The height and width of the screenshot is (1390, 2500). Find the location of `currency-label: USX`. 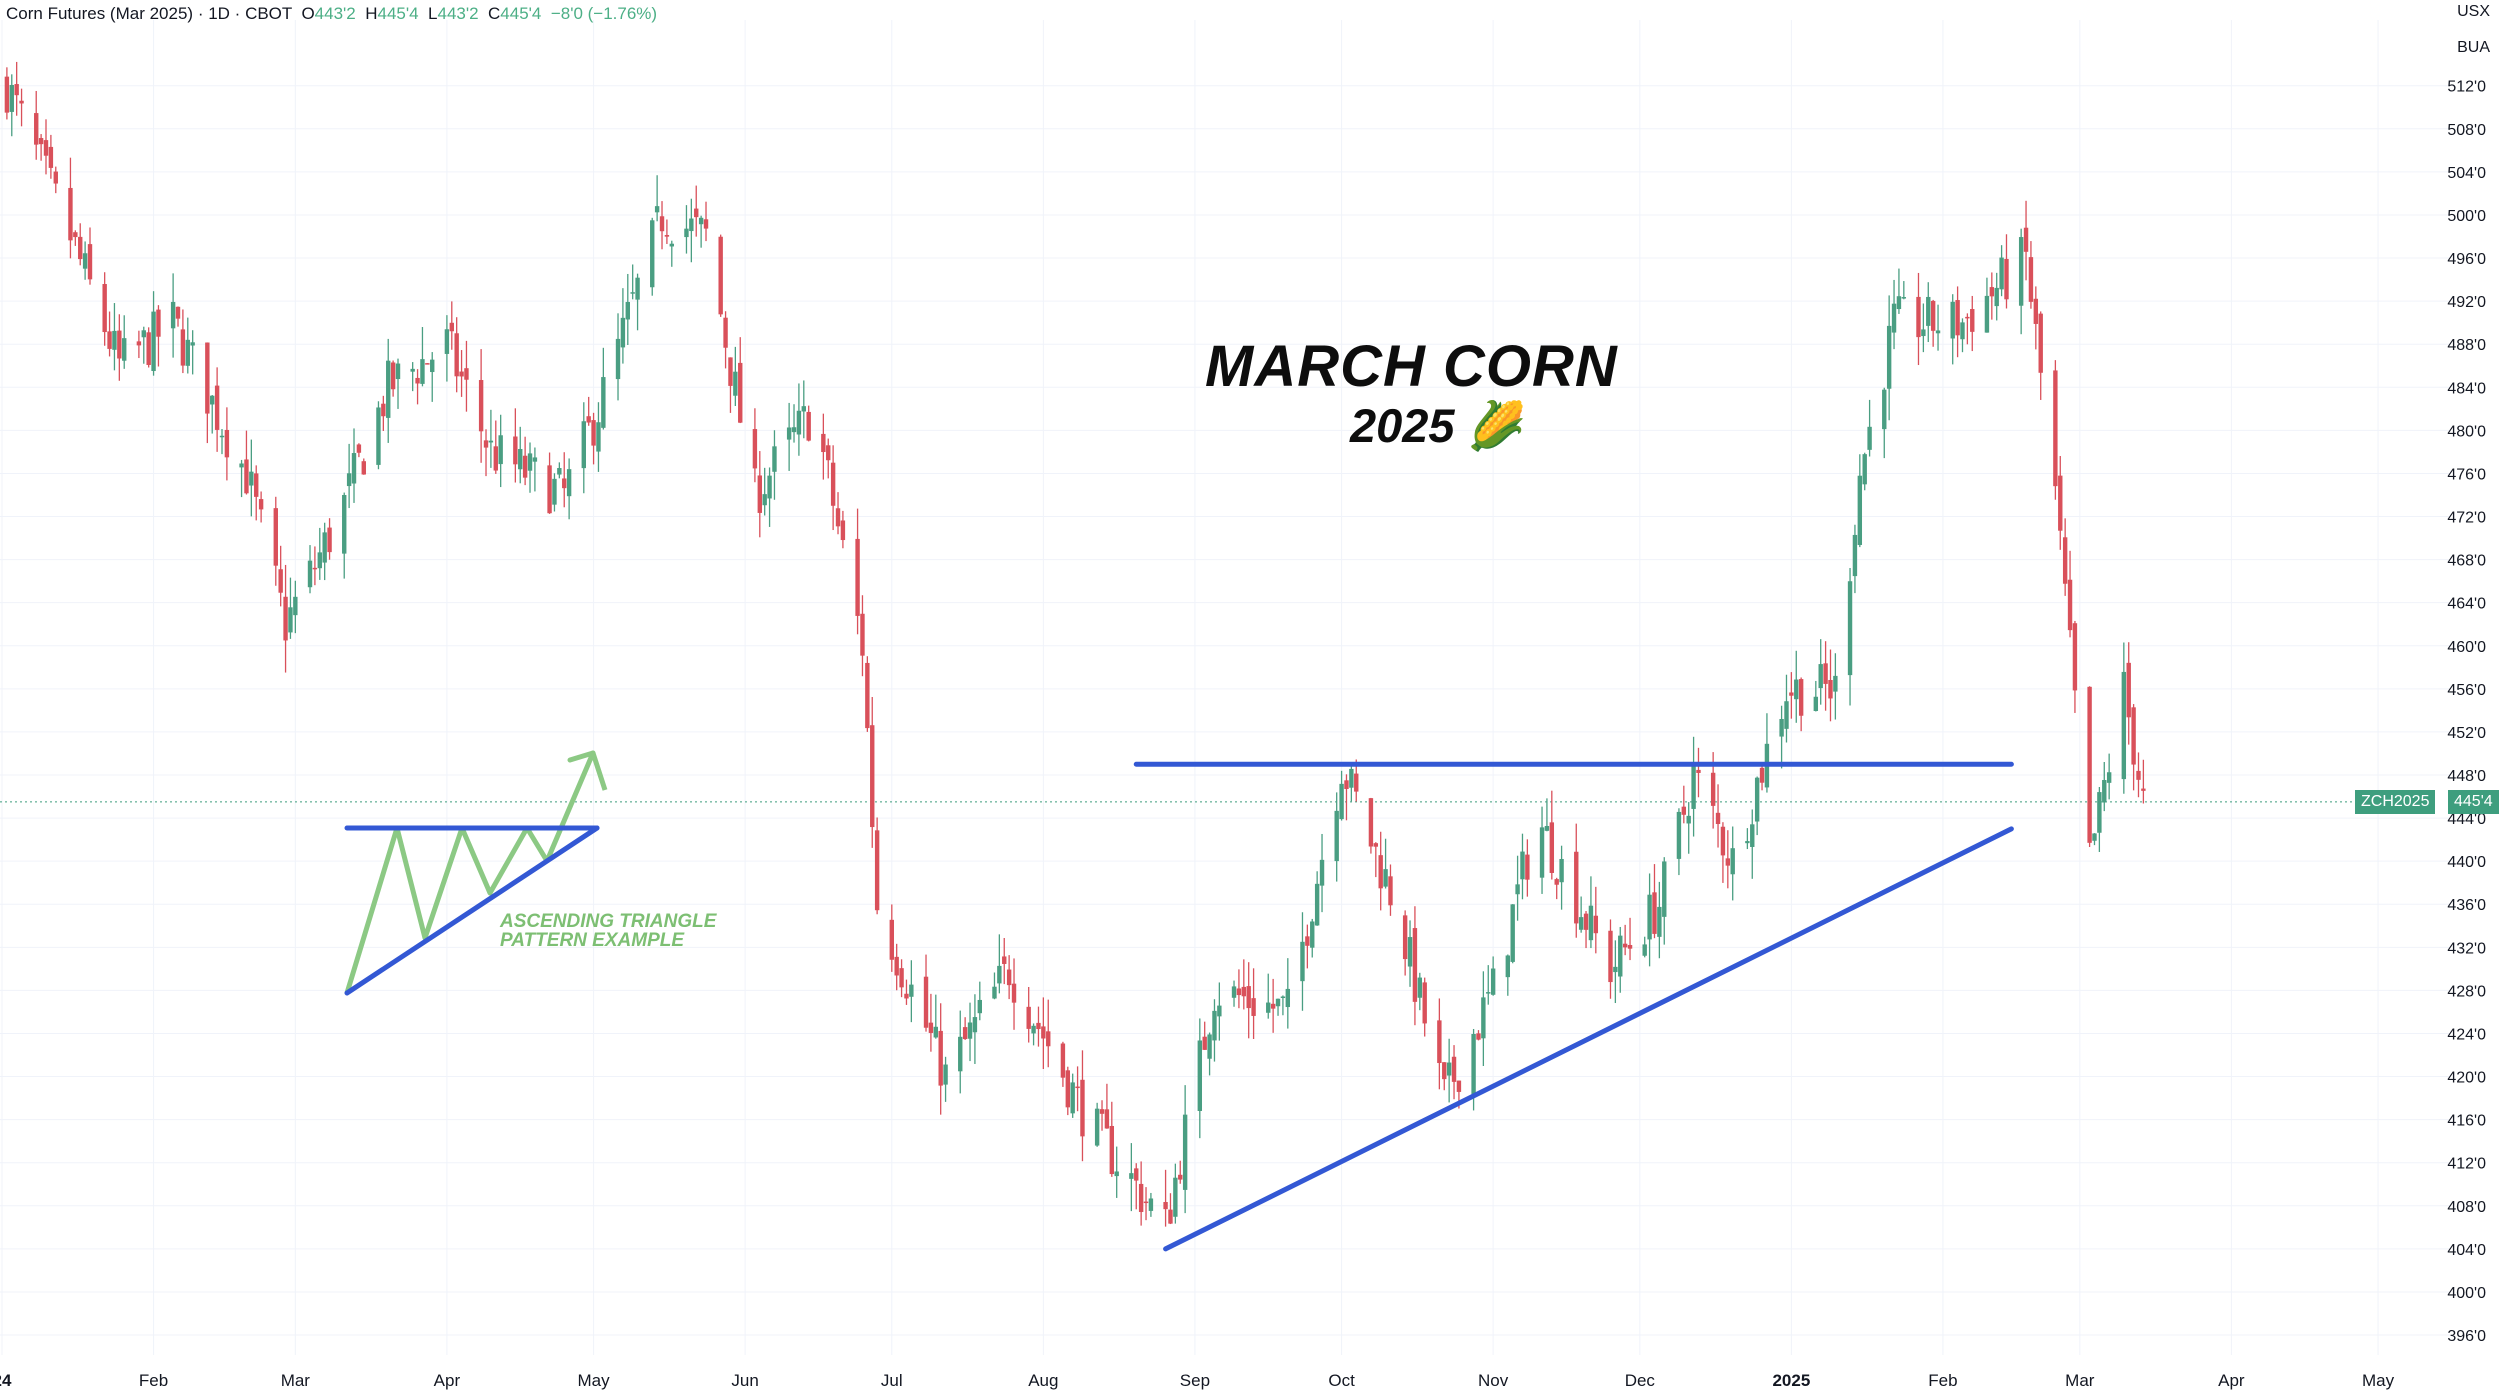

currency-label: USX is located at coordinates (2473, 11).